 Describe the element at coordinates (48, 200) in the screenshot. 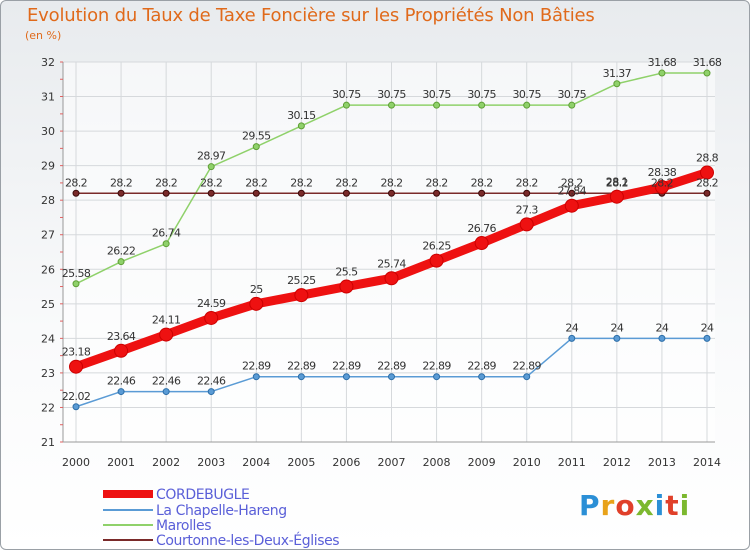

I see `y-tick-label: 28` at that location.